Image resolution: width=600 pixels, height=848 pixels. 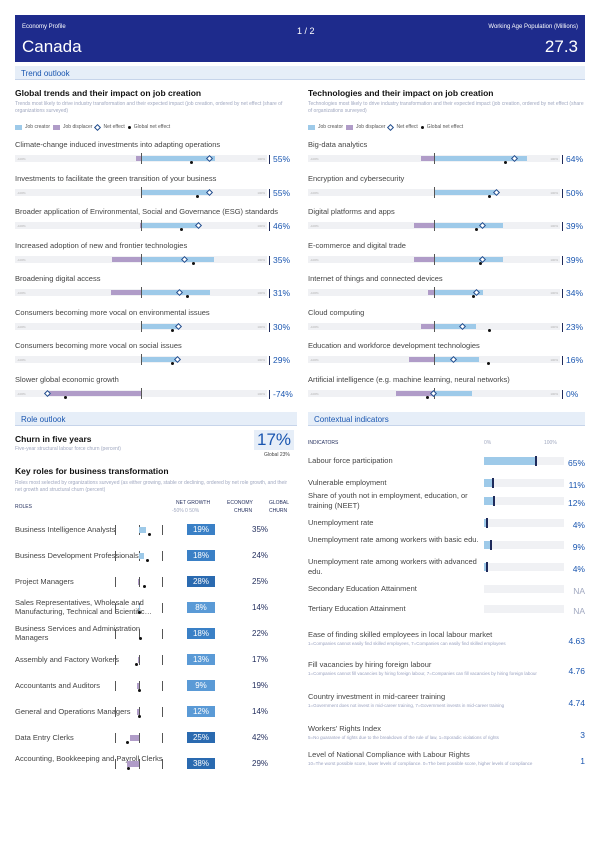 I want to click on row-label: Cloud computing, so click(x=336, y=312).